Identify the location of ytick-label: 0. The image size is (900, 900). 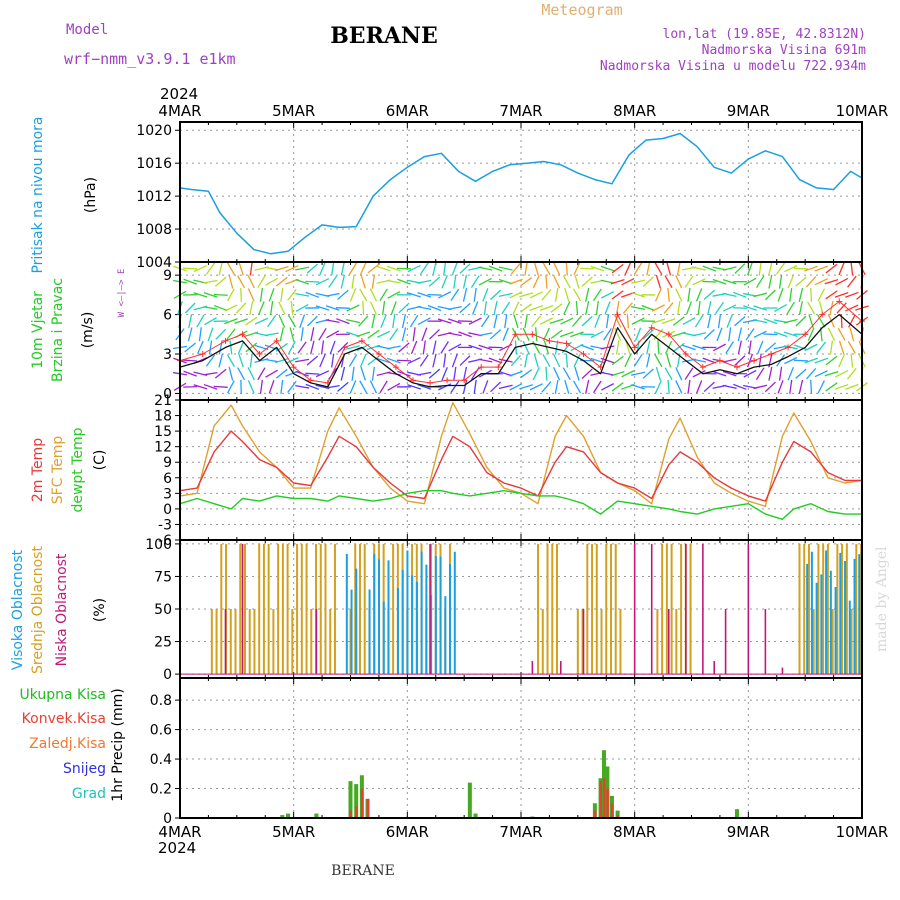
(167, 510).